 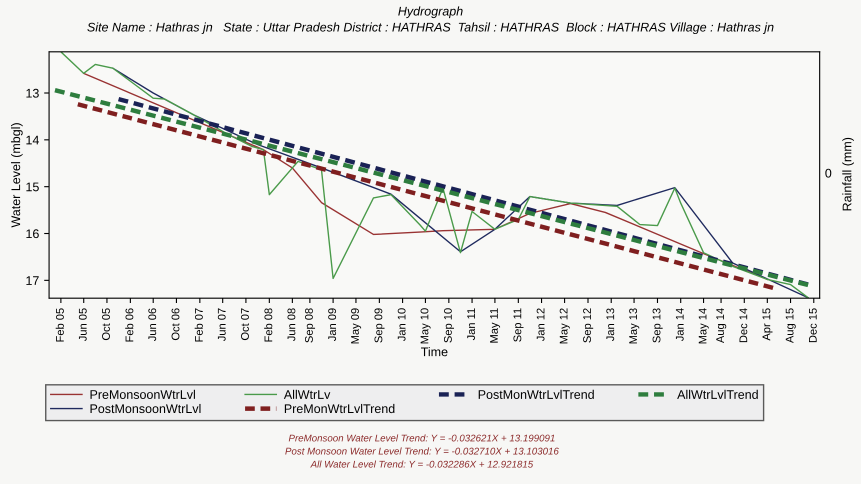 What do you see at coordinates (518, 325) in the screenshot?
I see `x-tick-label: Sep 11` at bounding box center [518, 325].